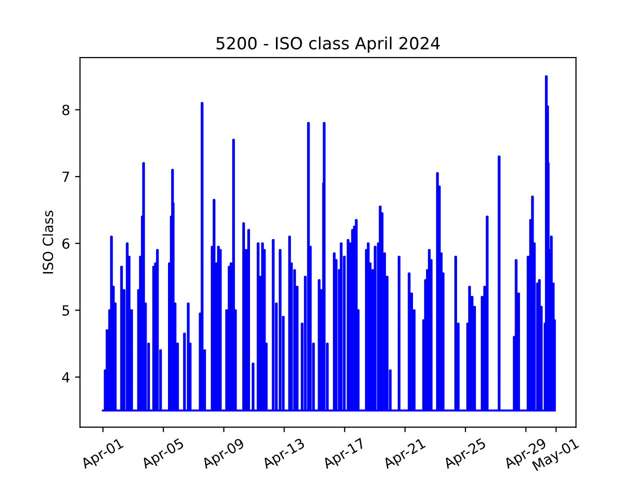 This screenshot has width=640, height=480. What do you see at coordinates (48, 242) in the screenshot?
I see `y-axis-title: ISO Class` at bounding box center [48, 242].